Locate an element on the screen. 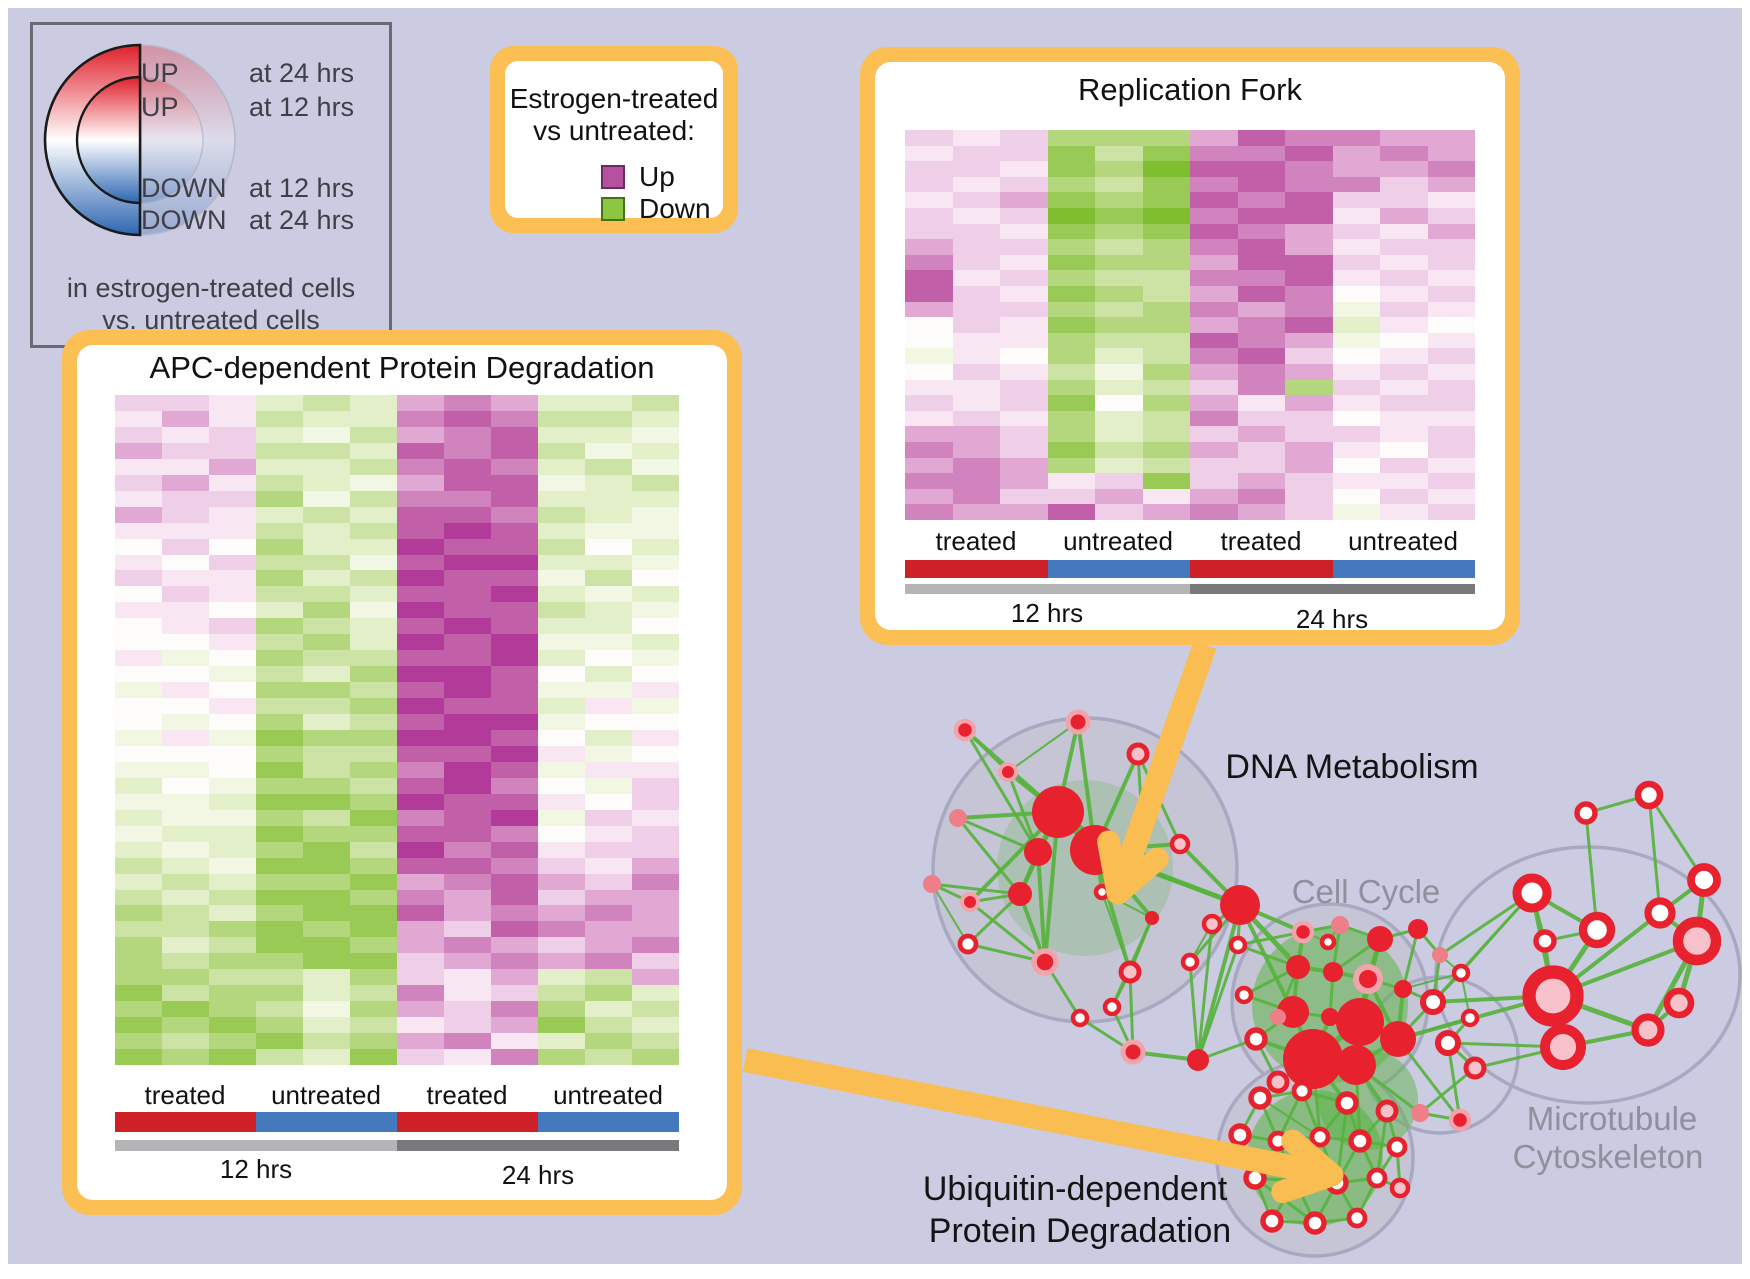 The image size is (1750, 1279). color-key-title-line2: vs untreated: is located at coordinates (614, 130).